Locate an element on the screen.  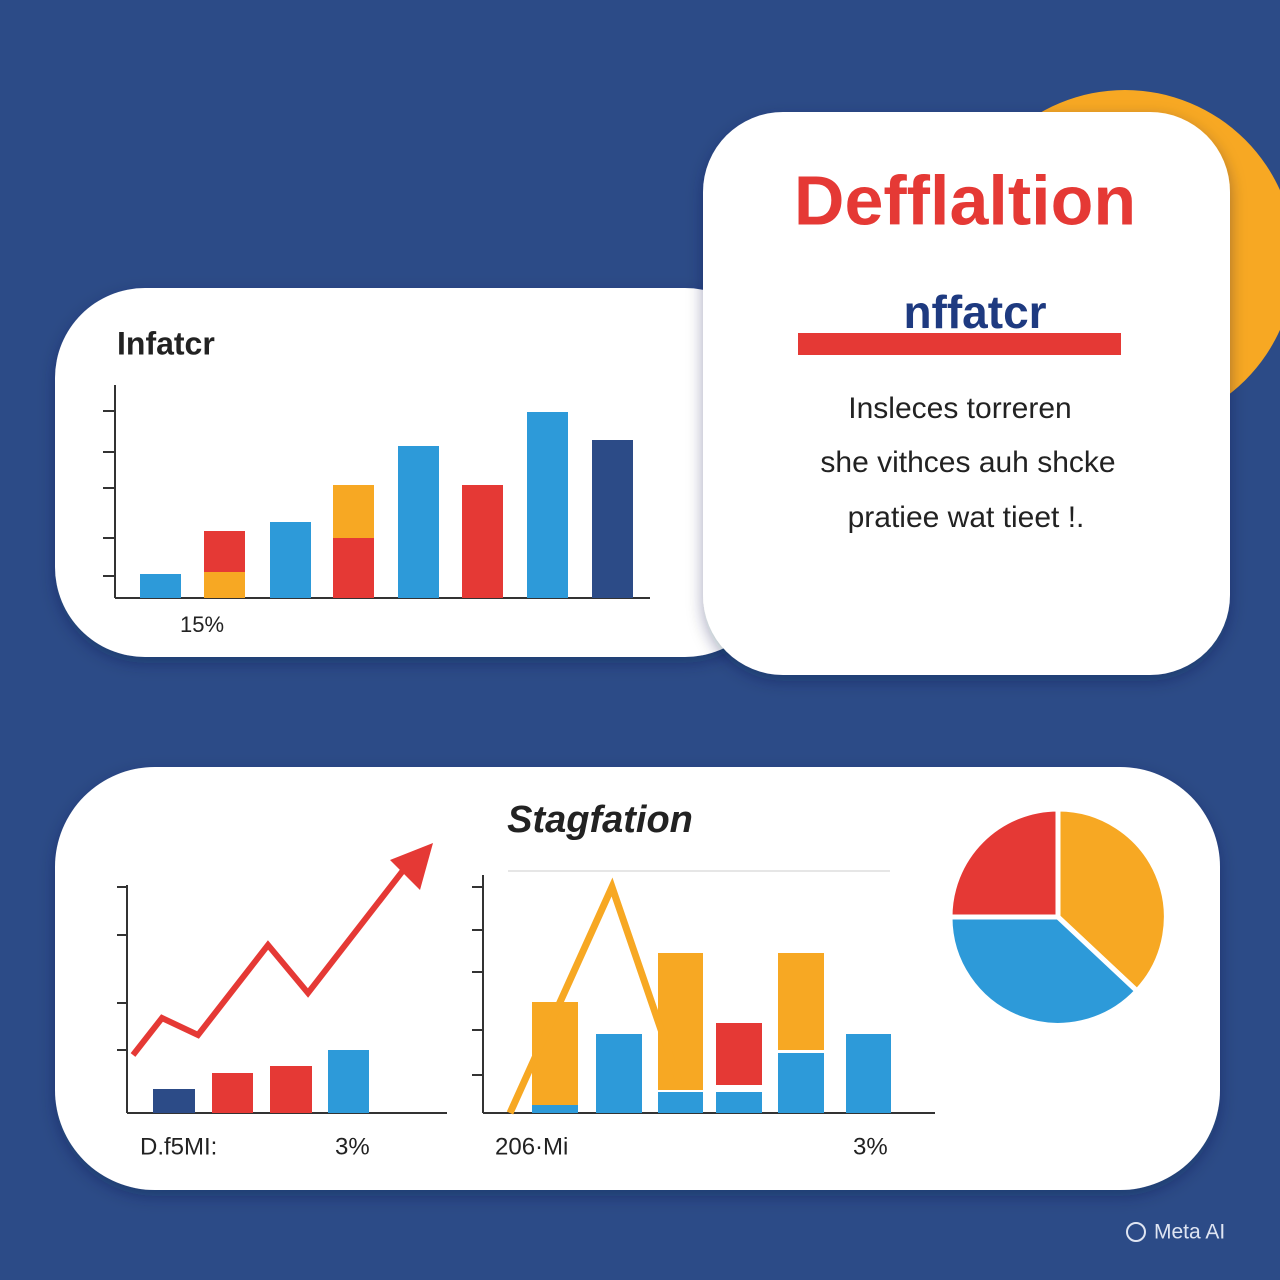
bar-chart is located at coordinates (376, 492).